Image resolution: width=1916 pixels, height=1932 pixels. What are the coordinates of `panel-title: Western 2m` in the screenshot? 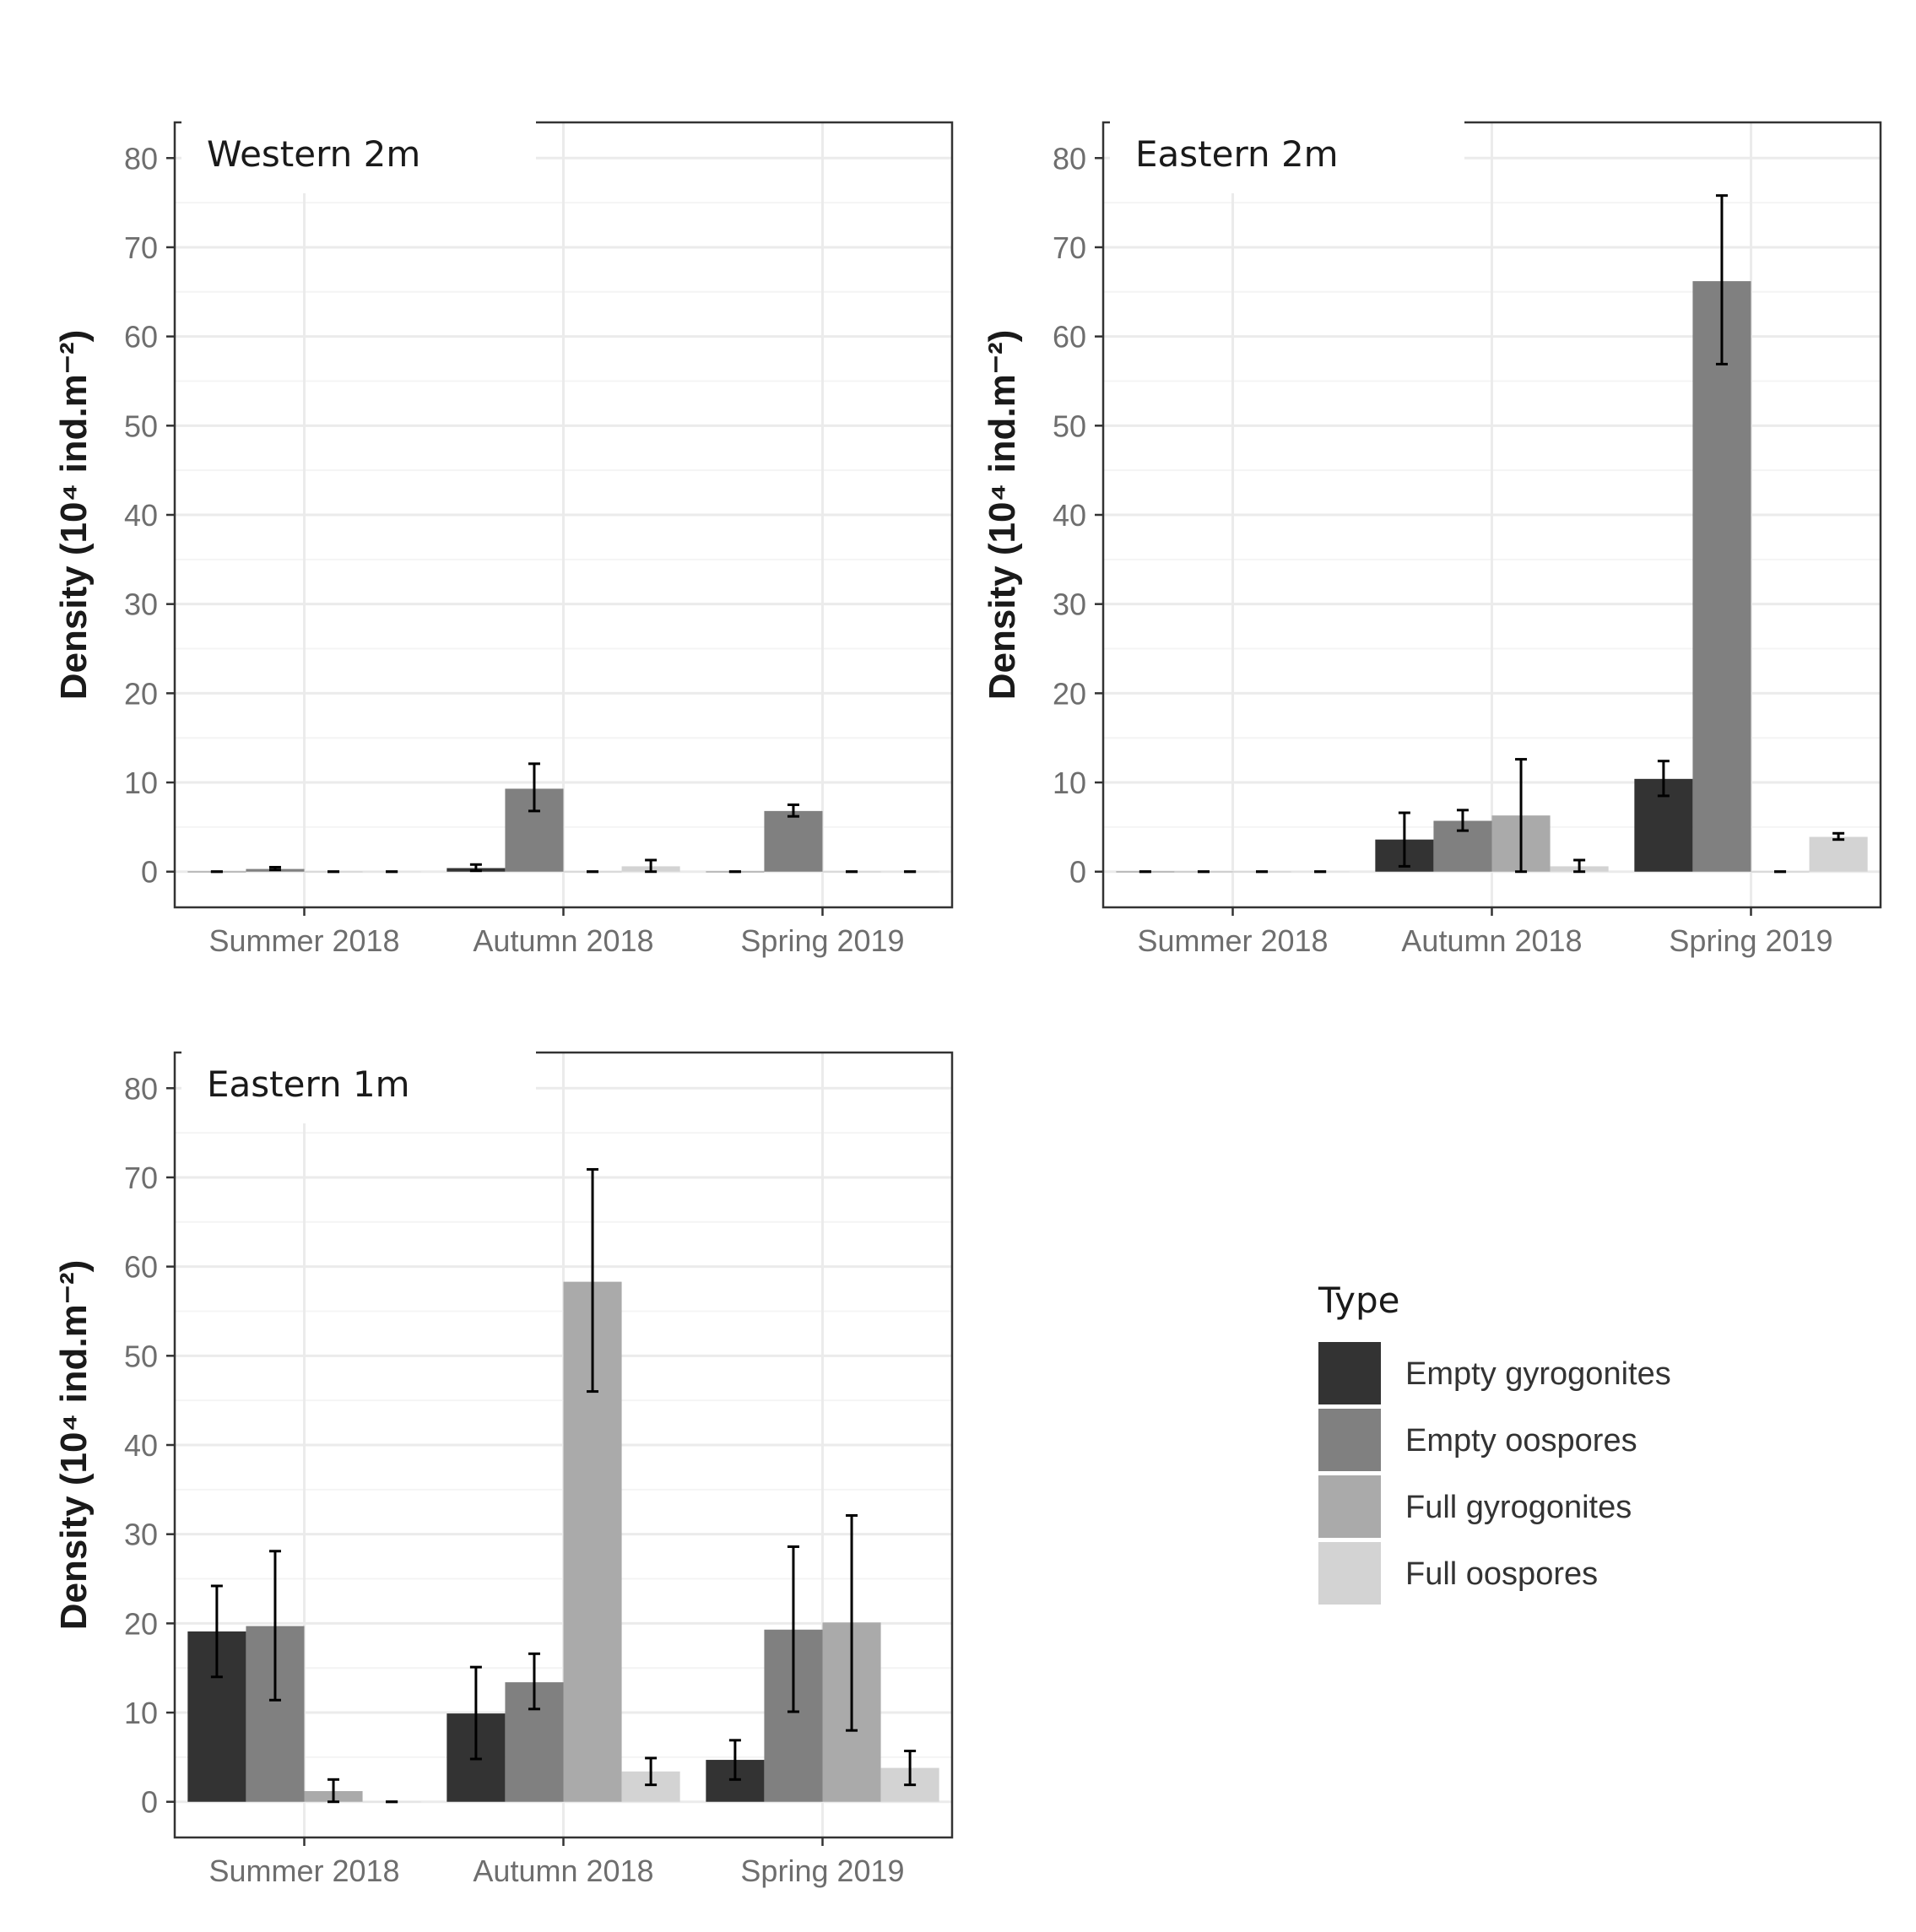 It's located at (314, 154).